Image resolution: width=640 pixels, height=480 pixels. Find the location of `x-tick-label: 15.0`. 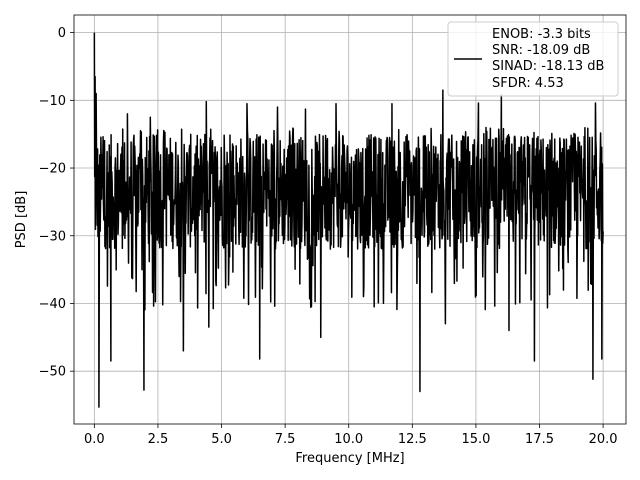

x-tick-label: 15.0 is located at coordinates (475, 439).